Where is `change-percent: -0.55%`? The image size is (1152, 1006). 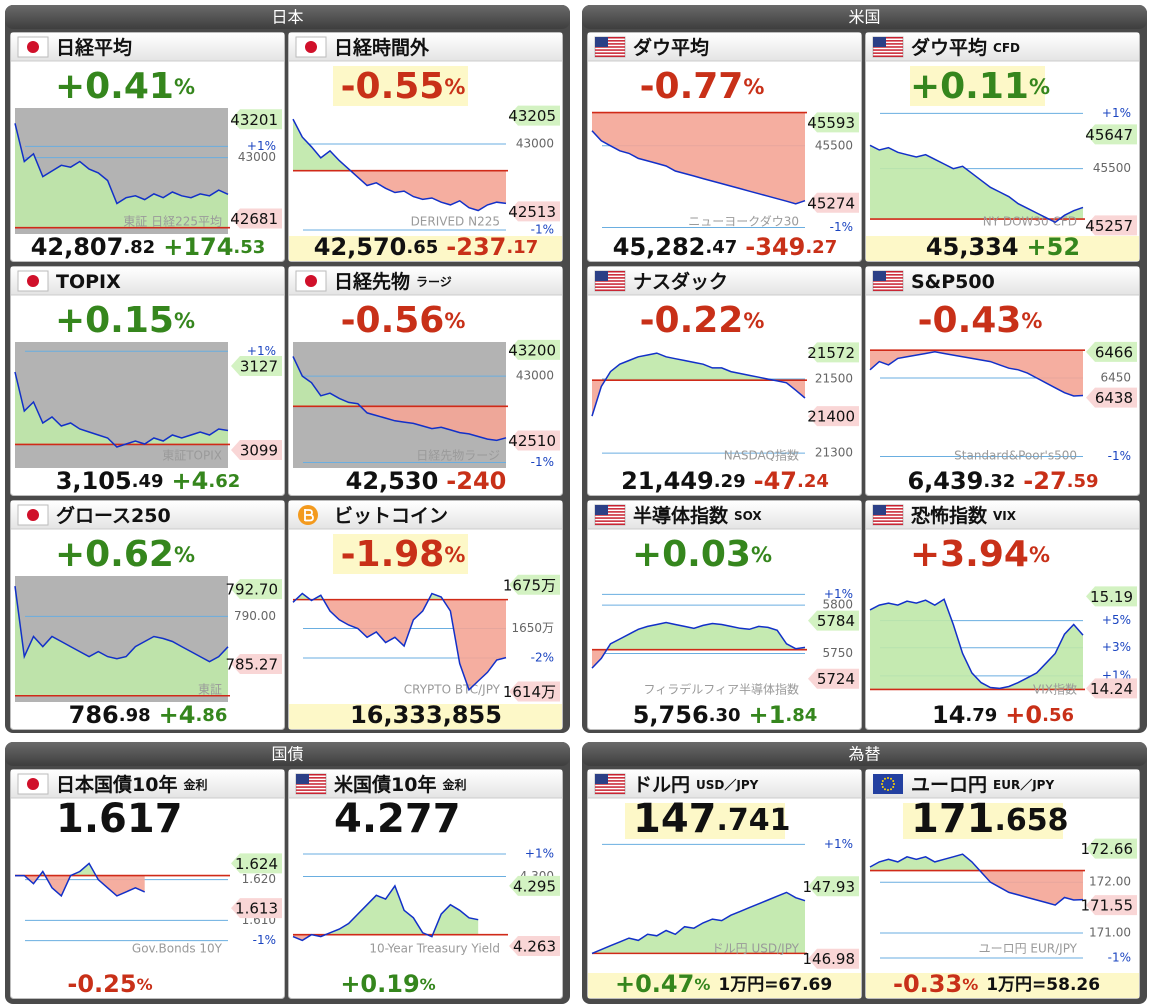 change-percent: -0.55% is located at coordinates (403, 86).